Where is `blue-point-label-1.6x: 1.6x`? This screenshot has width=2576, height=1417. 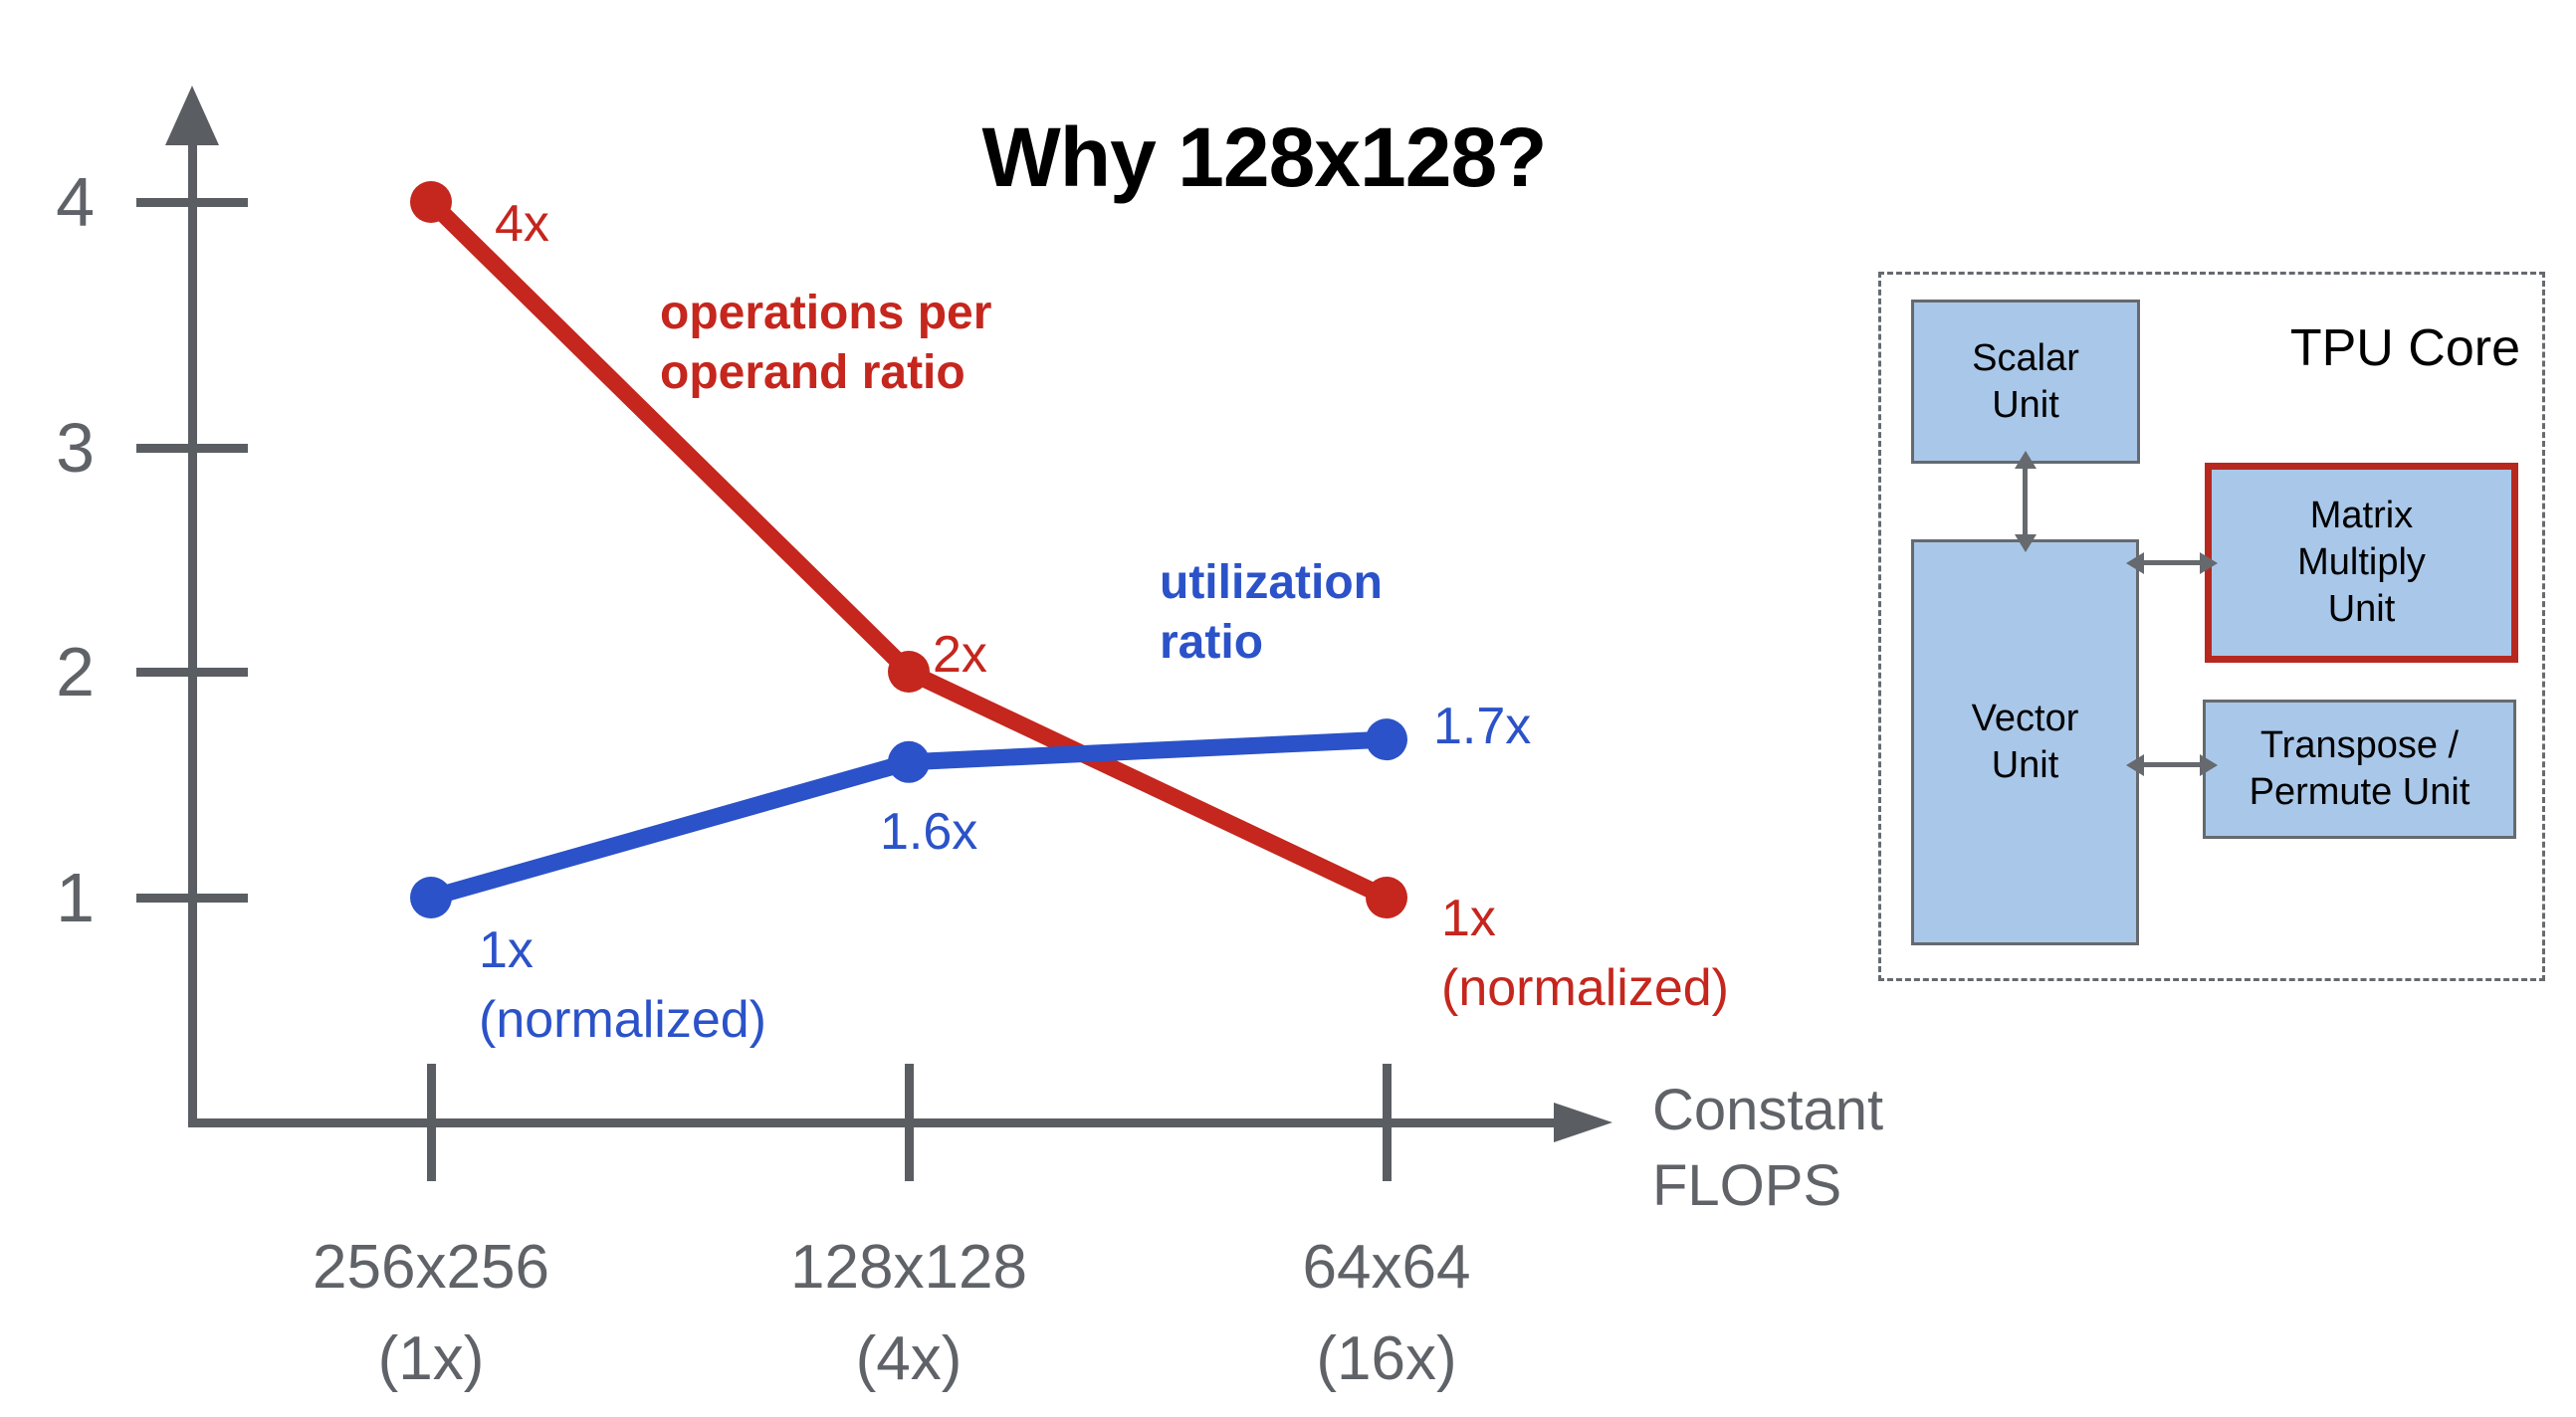
blue-point-label-1.6x: 1.6x is located at coordinates (929, 832).